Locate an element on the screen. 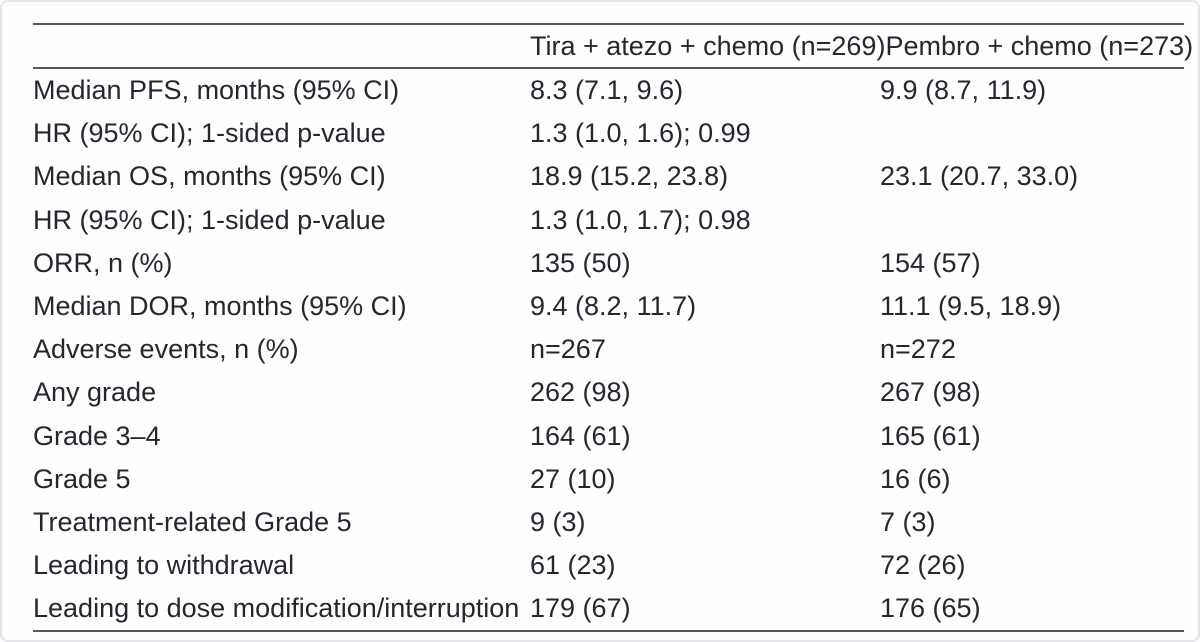  arm1-value-cell: 1.3 (1.0, 1.6); 0.99 is located at coordinates (640, 133).